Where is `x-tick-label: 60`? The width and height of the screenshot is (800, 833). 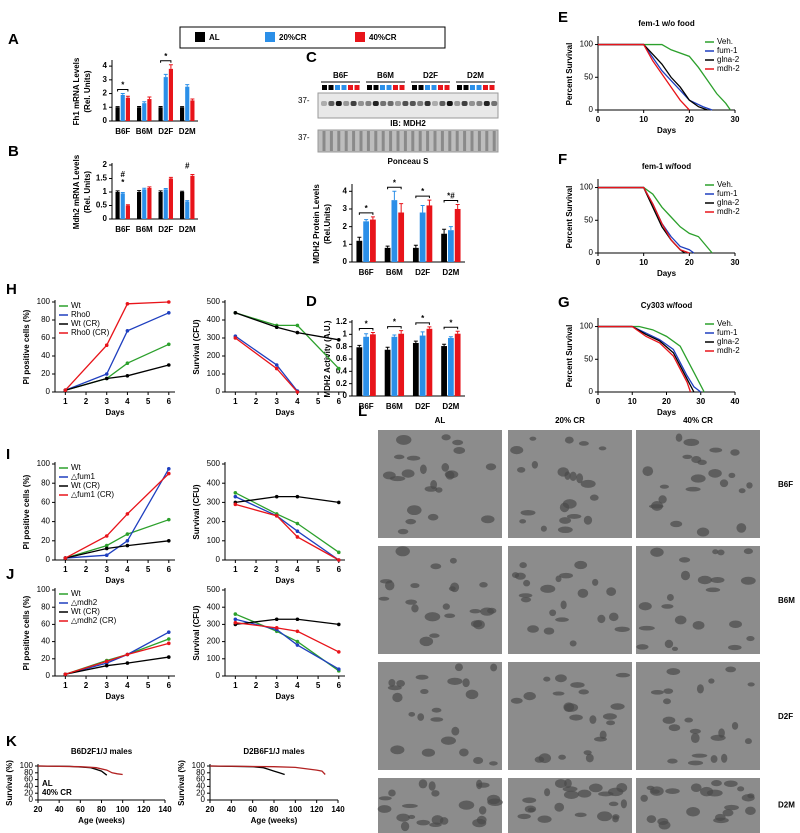
x-tick-label: 60 is located at coordinates (252, 809).